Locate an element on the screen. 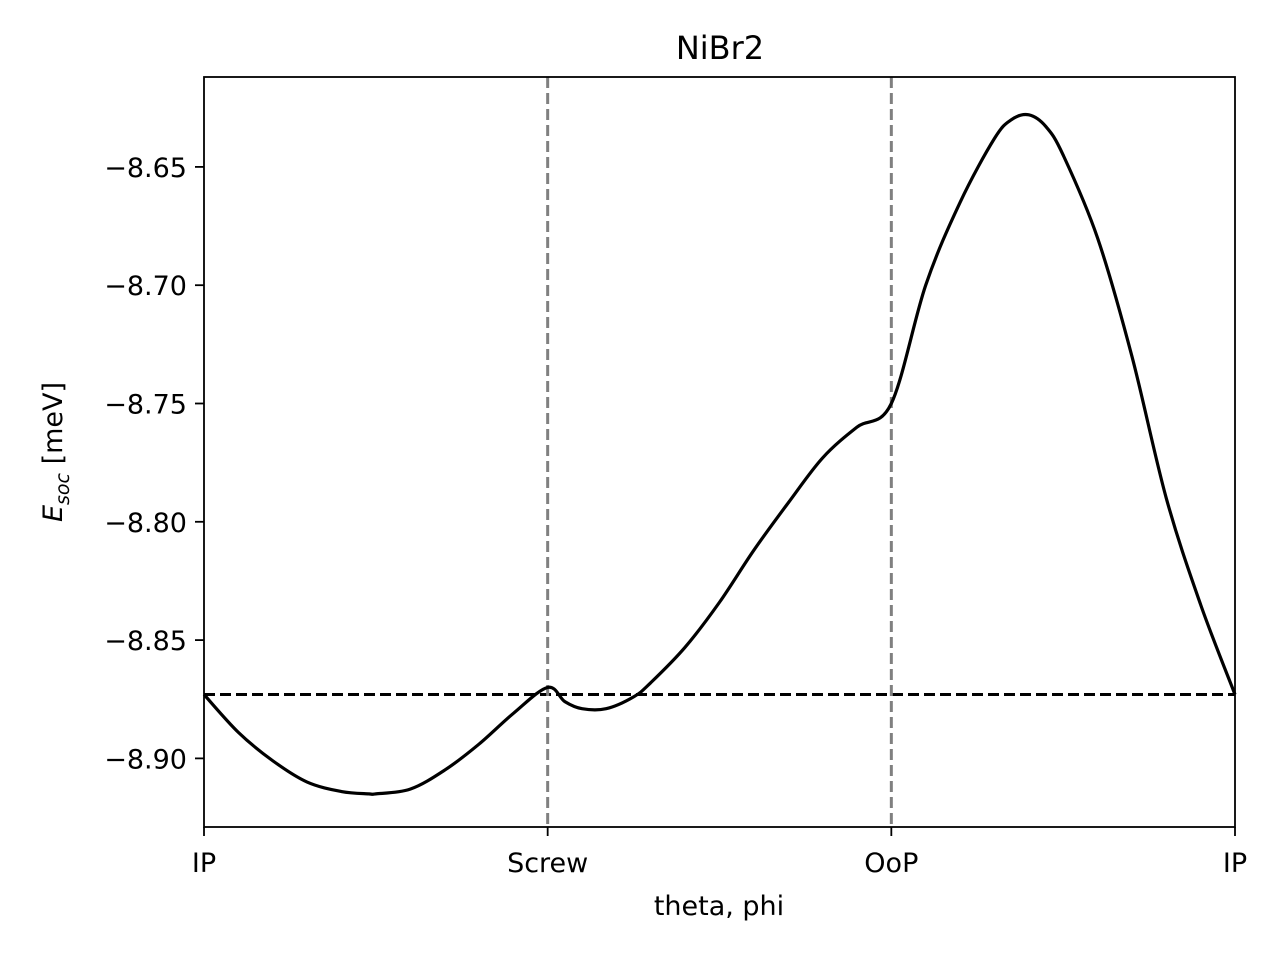 The width and height of the screenshot is (1280, 964). chart-title: NiBr2 is located at coordinates (720, 48).